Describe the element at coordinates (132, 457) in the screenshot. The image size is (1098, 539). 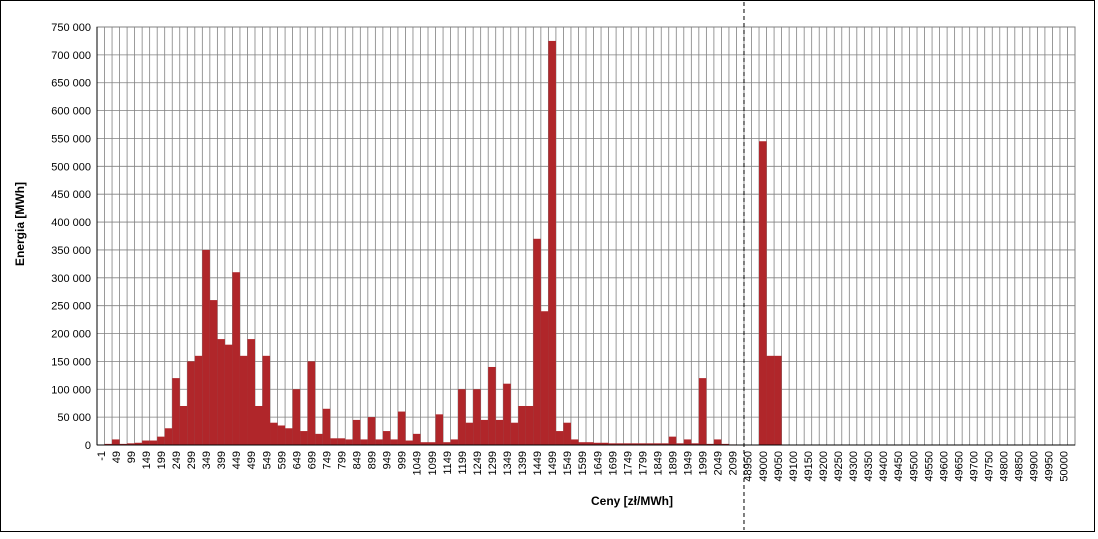
I see `x-tick-label: 99` at that location.